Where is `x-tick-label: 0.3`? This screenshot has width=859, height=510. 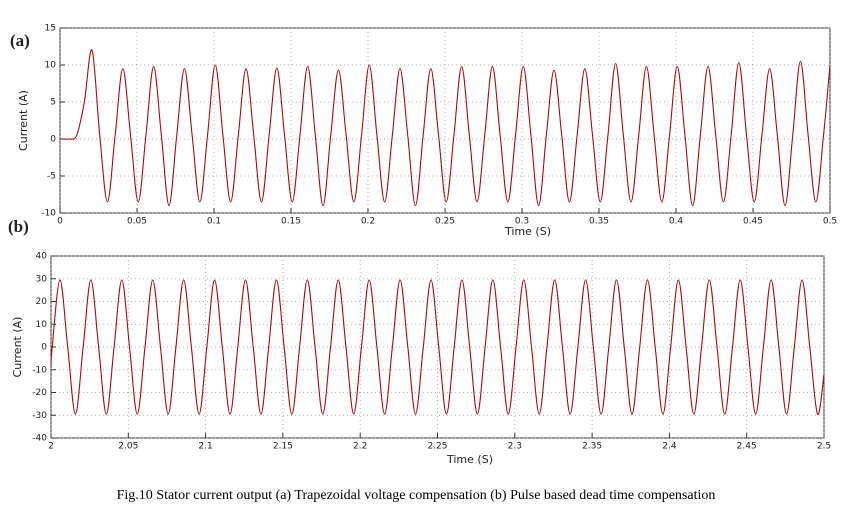
x-tick-label: 0.3 is located at coordinates (522, 222).